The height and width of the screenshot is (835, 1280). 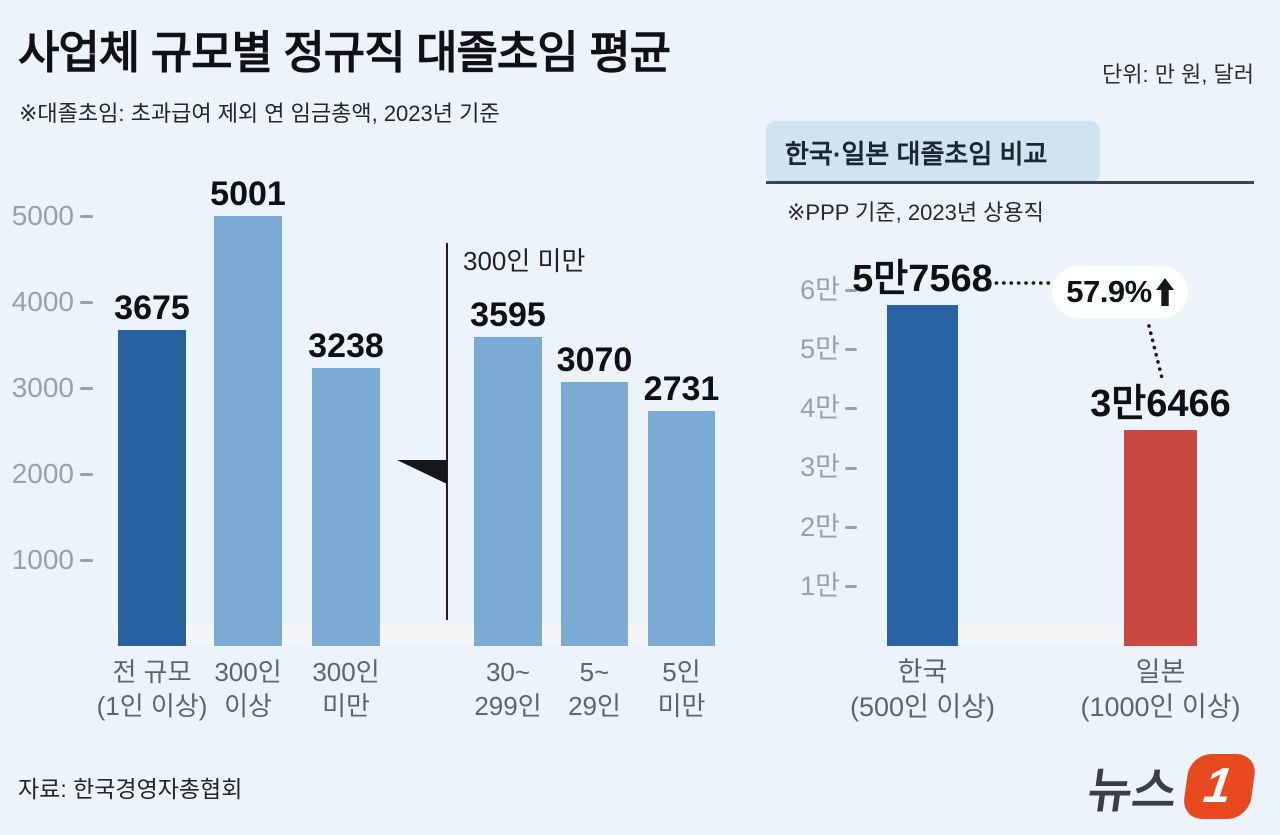 I want to click on dotted-connector-diagonal, so click(x=1155, y=352).